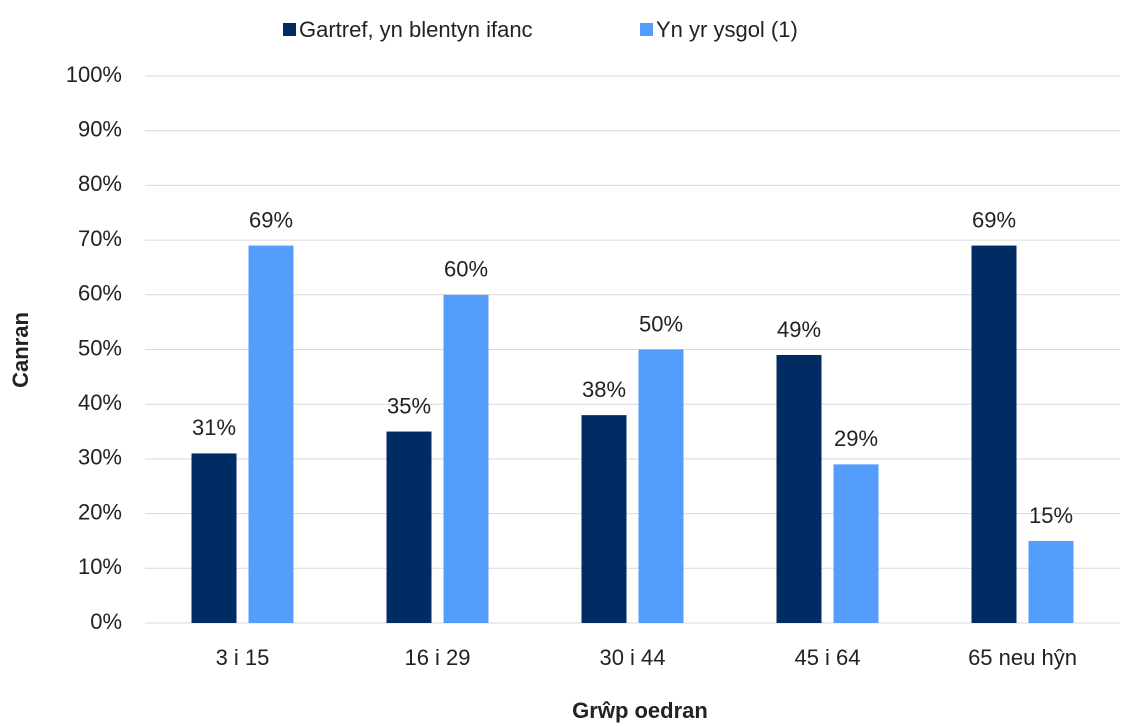 The width and height of the screenshot is (1126, 727). What do you see at coordinates (437, 657) in the screenshot?
I see `x-tick-label: 16 i 29` at bounding box center [437, 657].